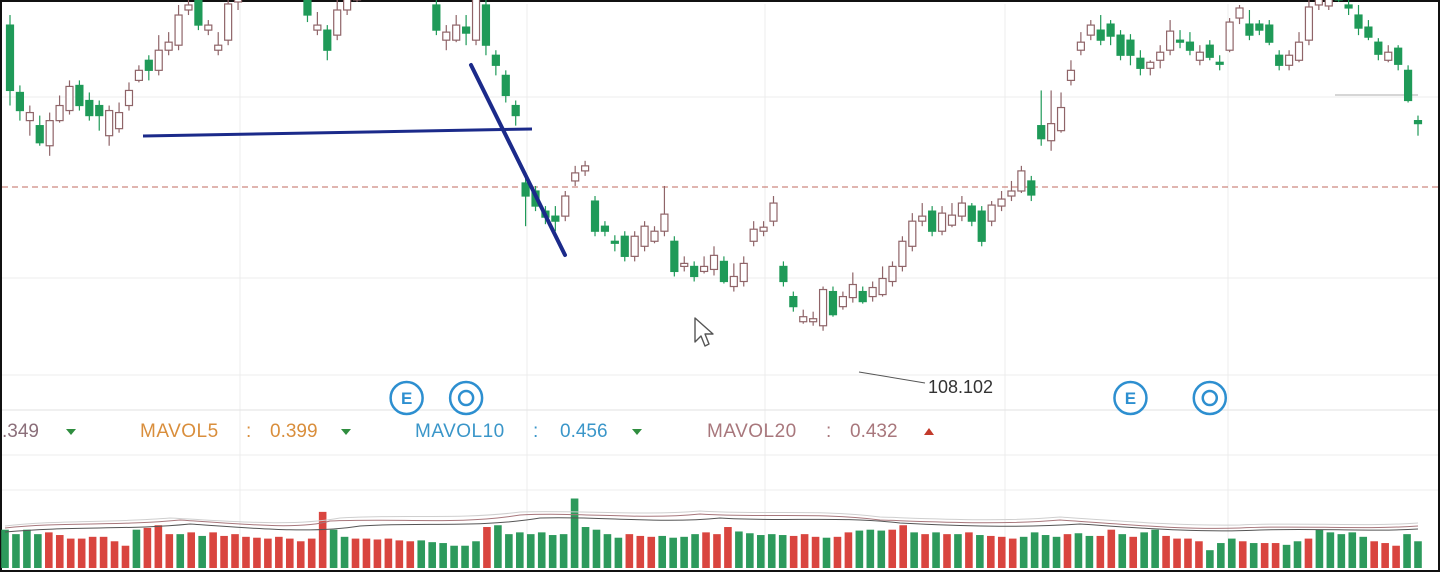 The height and width of the screenshot is (572, 1440). Describe the element at coordinates (535, 431) in the screenshot. I see `mavol10-colon: :` at that location.